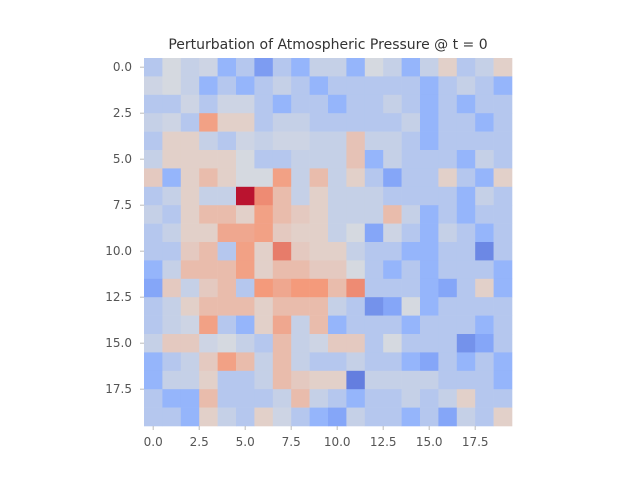 The height and width of the screenshot is (480, 640). What do you see at coordinates (122, 205) in the screenshot?
I see `y-tick-label: 7.5` at bounding box center [122, 205].